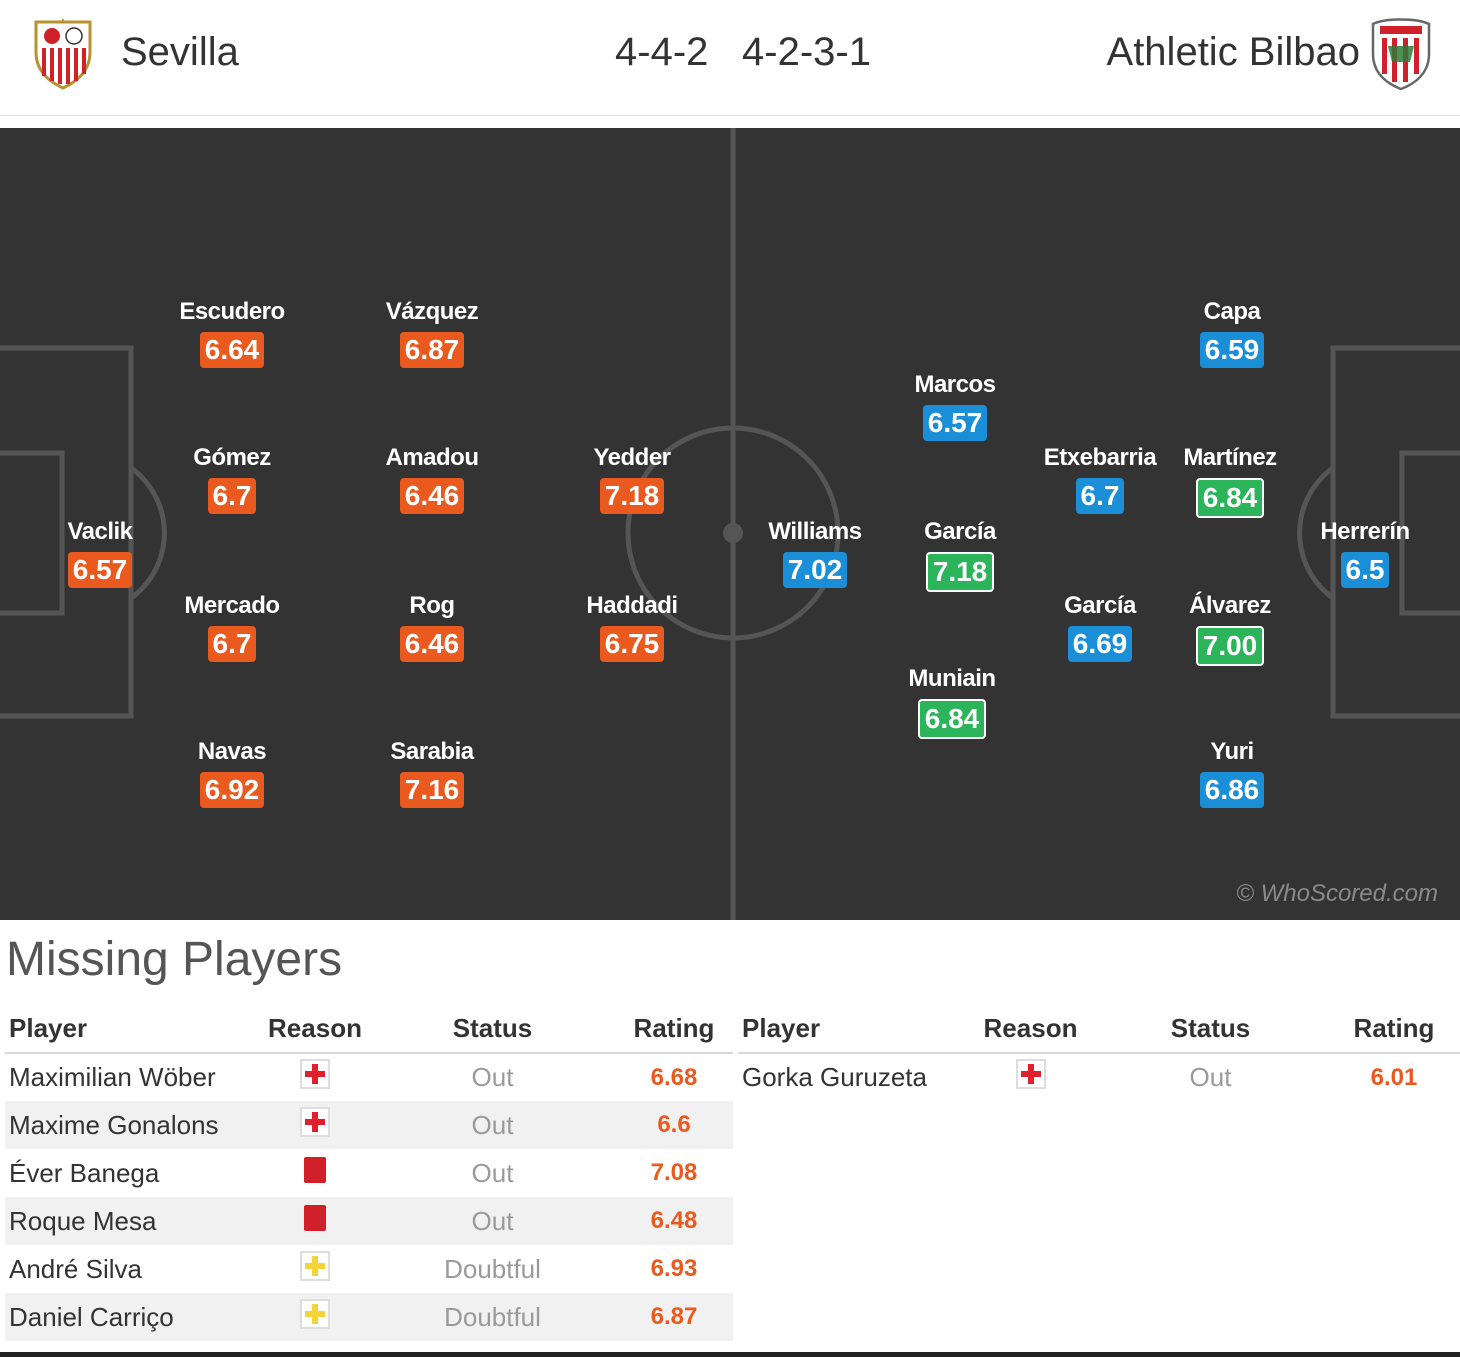 This screenshot has width=1460, height=1357. What do you see at coordinates (1401, 54) in the screenshot?
I see `athletic-bilbao-crest-icon` at bounding box center [1401, 54].